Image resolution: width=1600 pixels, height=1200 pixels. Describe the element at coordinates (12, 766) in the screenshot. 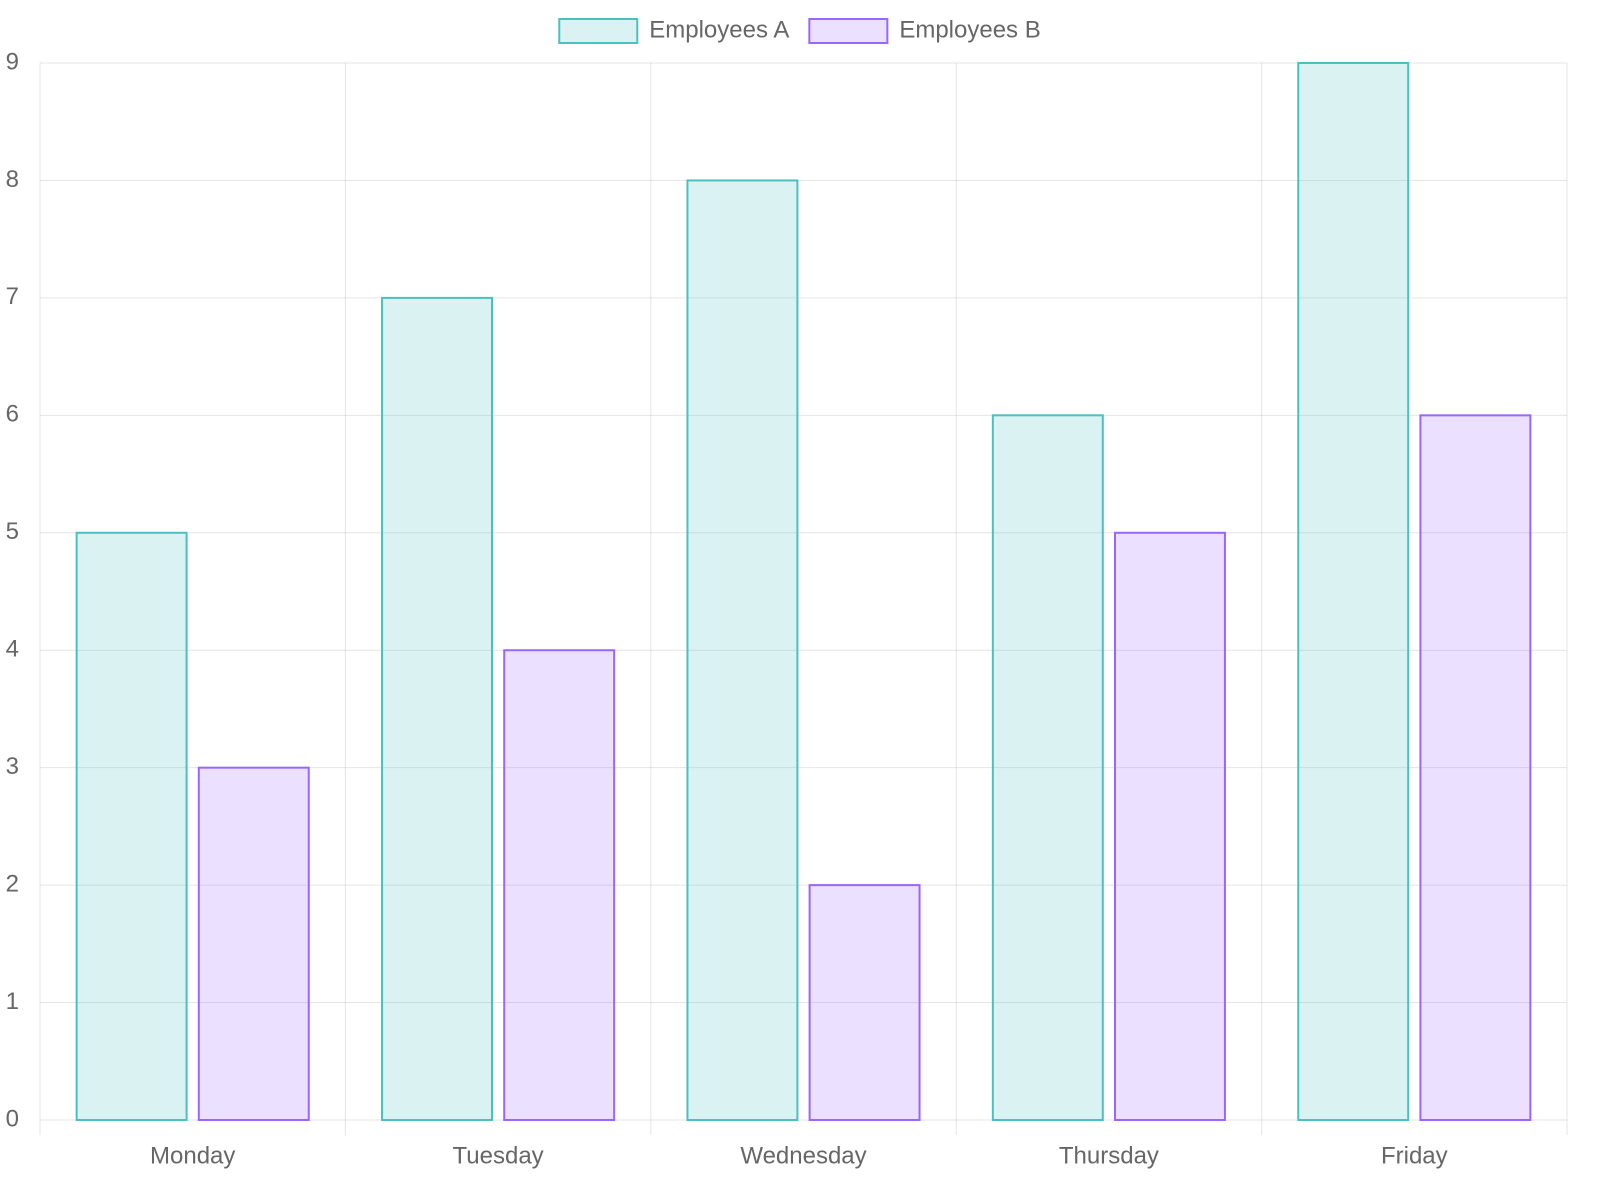

I see `y-tick-label: 3` at that location.